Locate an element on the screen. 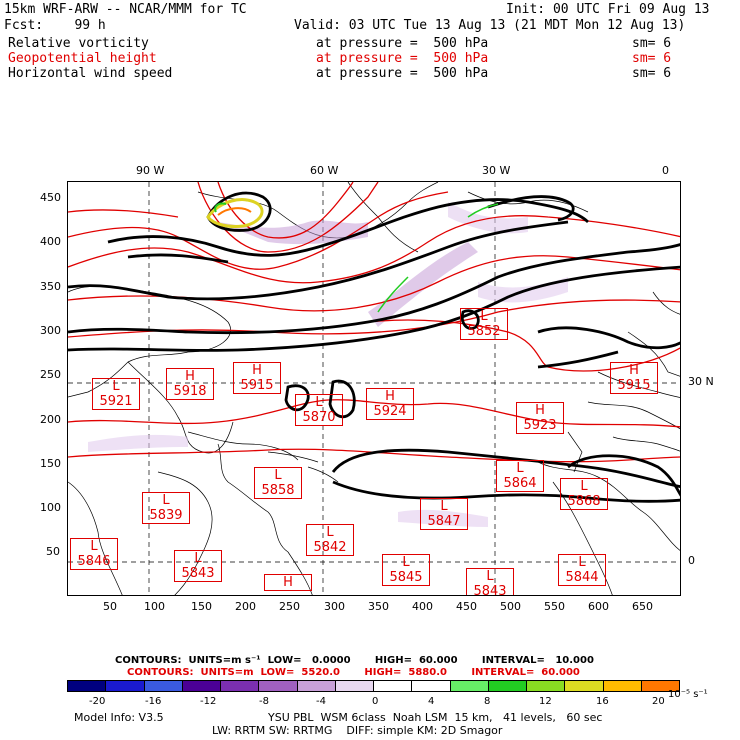  field-level-wind: at pressure = 500 hPa is located at coordinates (402, 73).